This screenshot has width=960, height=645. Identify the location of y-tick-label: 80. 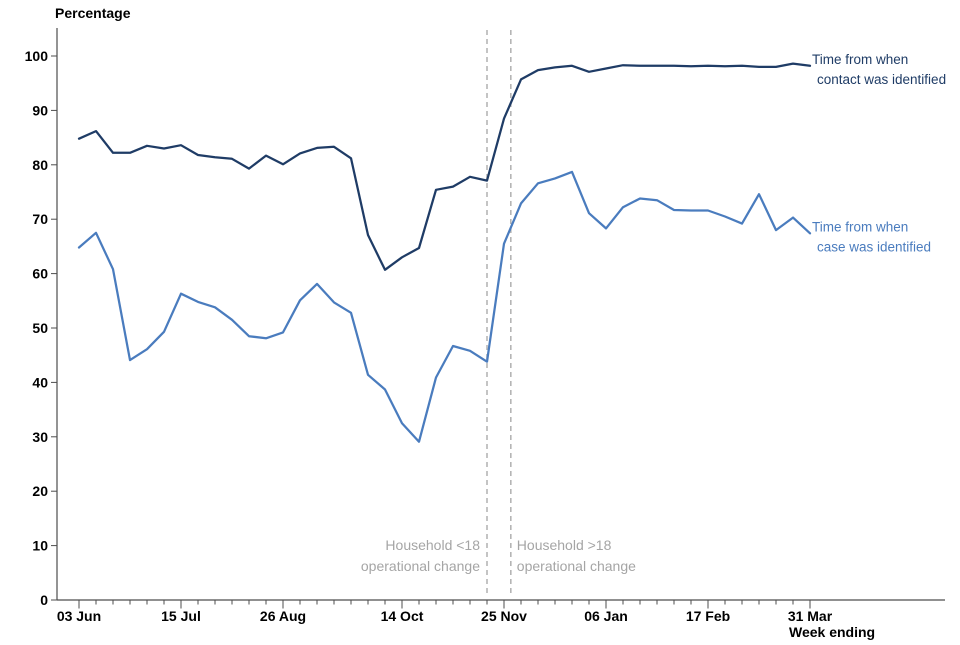
(40, 165).